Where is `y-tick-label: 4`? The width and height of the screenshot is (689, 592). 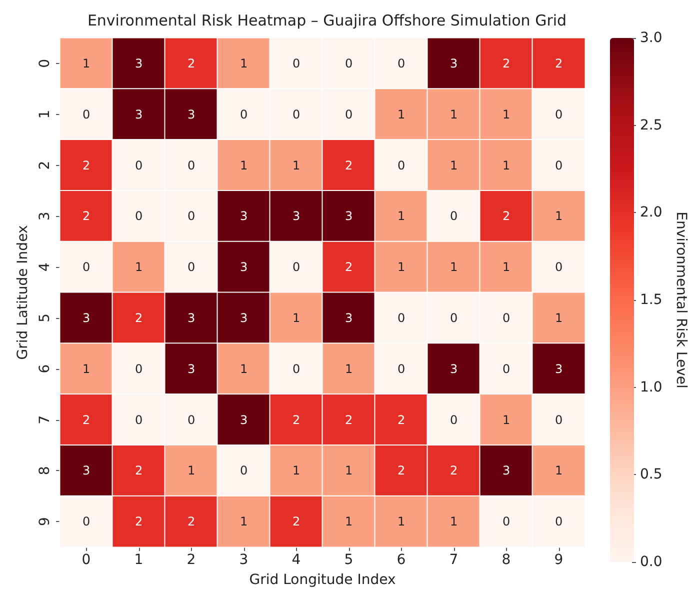 y-tick-label: 4 is located at coordinates (45, 267).